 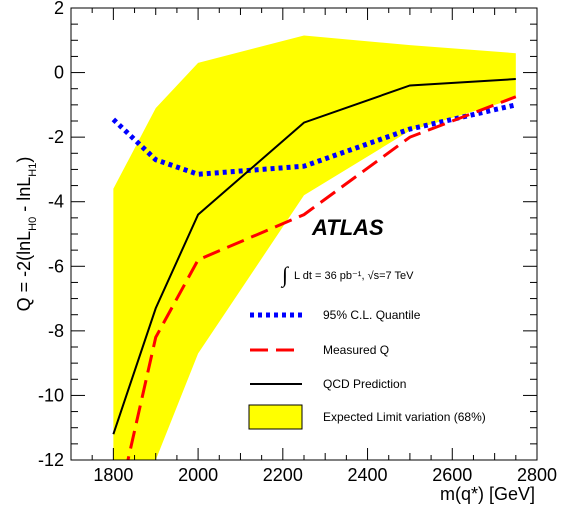 I want to click on x-tick-label: 1800, so click(x=113, y=475).